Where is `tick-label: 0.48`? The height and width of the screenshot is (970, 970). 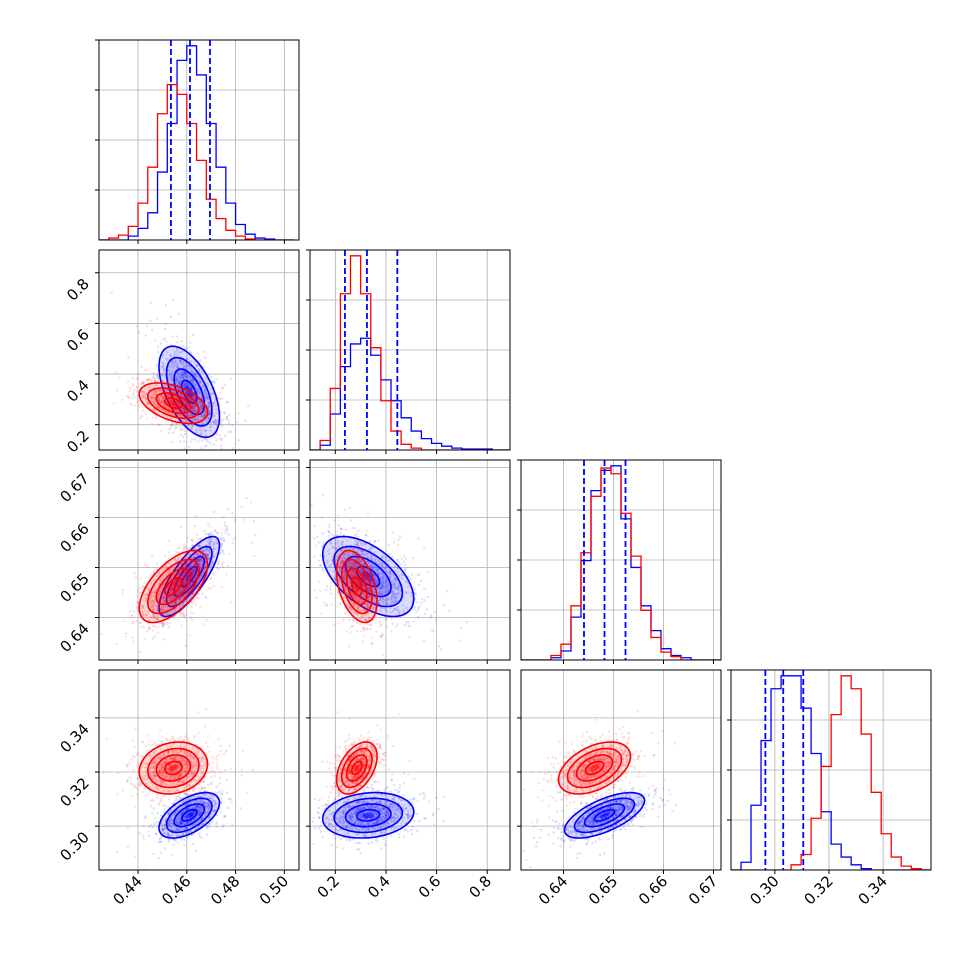
tick-label: 0.48 is located at coordinates (225, 890).